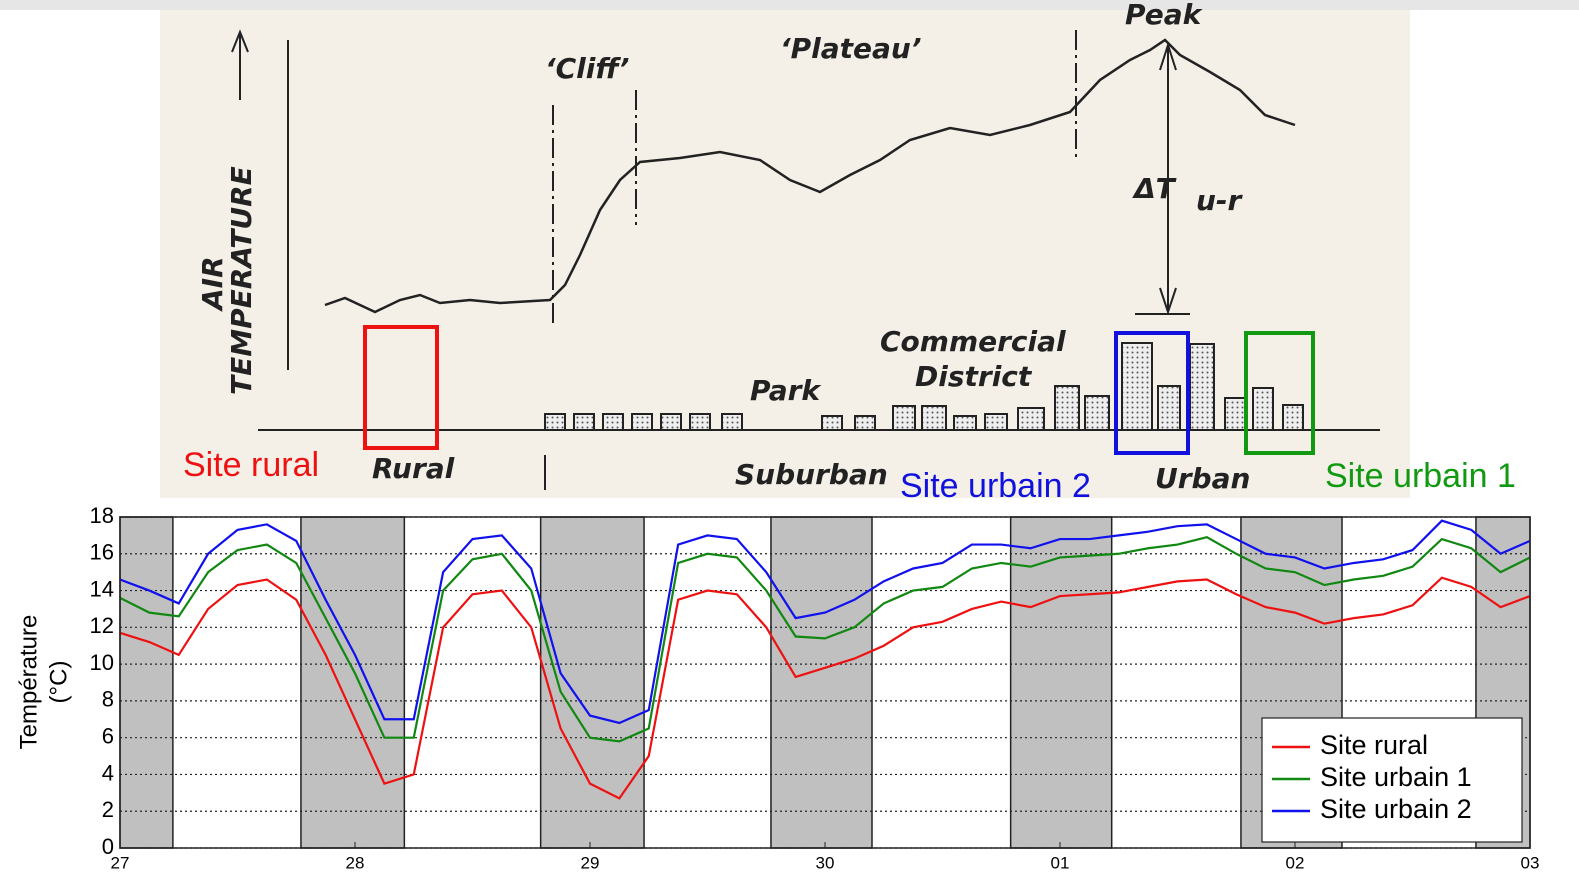  Describe the element at coordinates (102, 515) in the screenshot. I see `y-tick-label: 18` at that location.